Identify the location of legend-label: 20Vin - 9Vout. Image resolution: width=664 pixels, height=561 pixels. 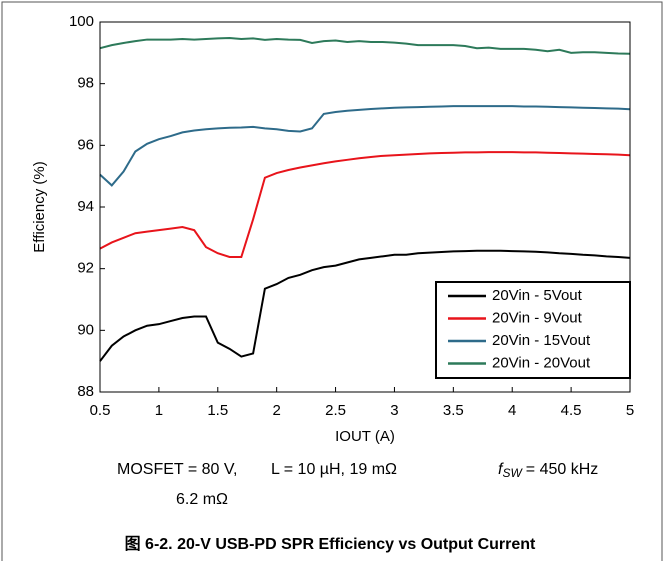
(537, 317).